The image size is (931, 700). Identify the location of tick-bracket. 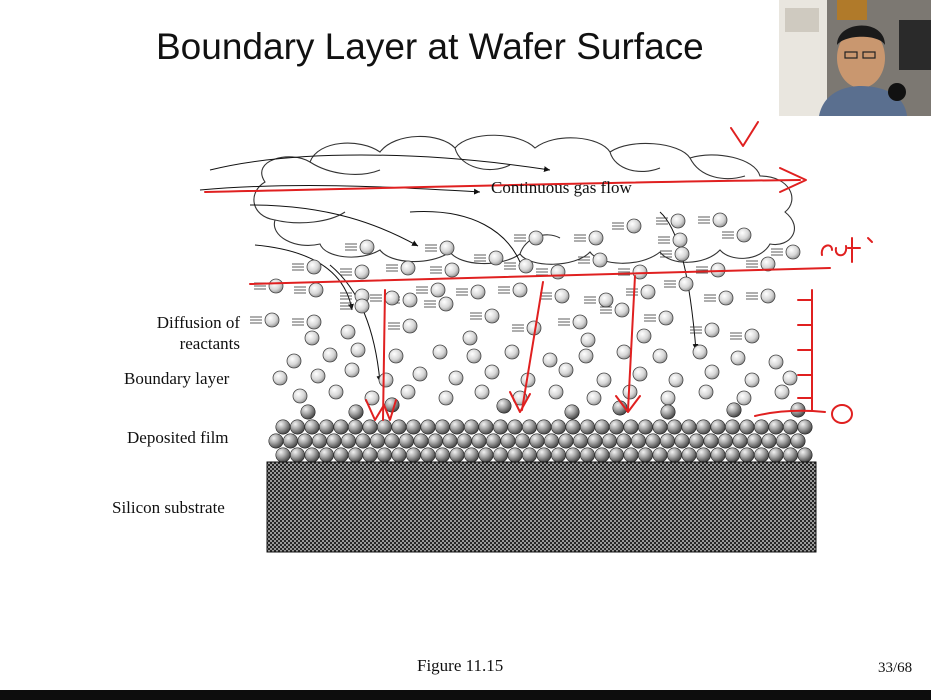
(805, 350).